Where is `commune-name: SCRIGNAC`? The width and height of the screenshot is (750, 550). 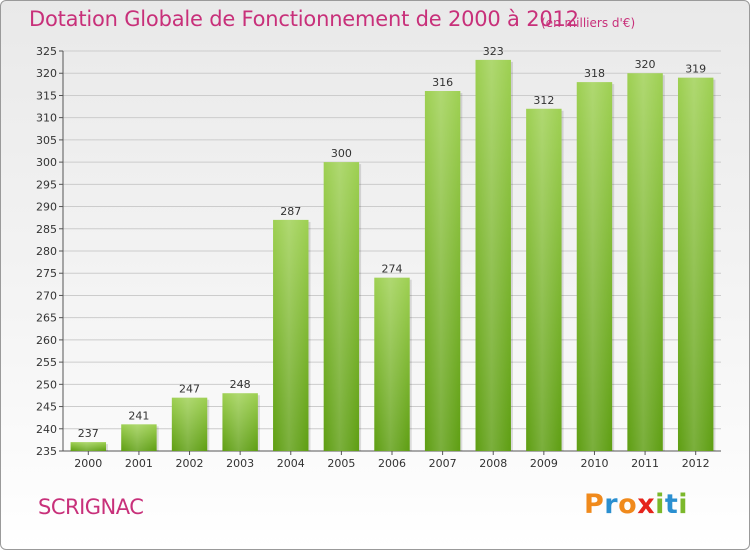
commune-name: SCRIGNAC is located at coordinates (91, 507).